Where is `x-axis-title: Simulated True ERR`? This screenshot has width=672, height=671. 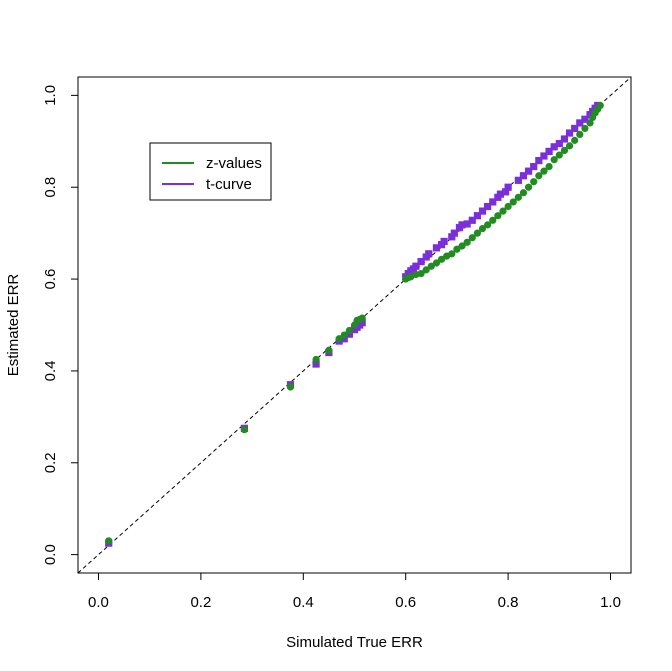
x-axis-title: Simulated True ERR is located at coordinates (354, 642).